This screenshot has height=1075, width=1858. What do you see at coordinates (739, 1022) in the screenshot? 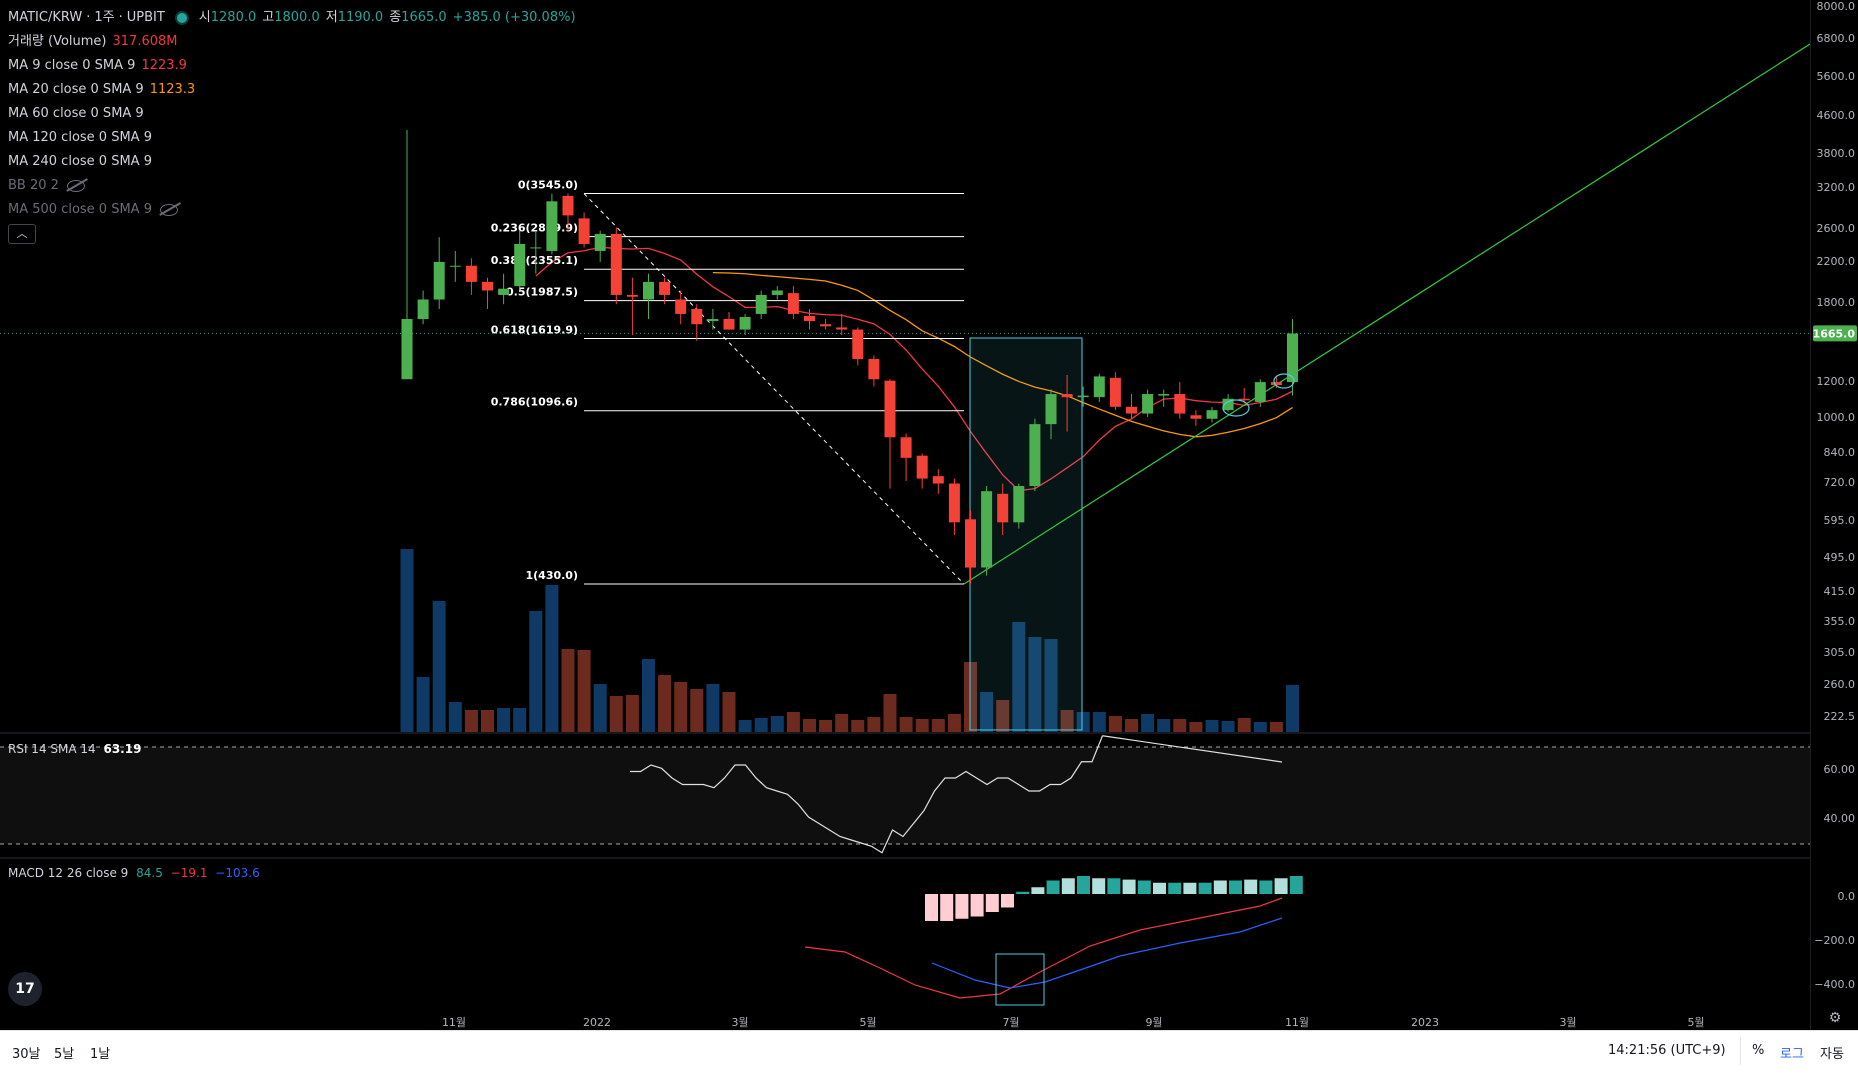
I see `time-axis-label: 3월` at bounding box center [739, 1022].